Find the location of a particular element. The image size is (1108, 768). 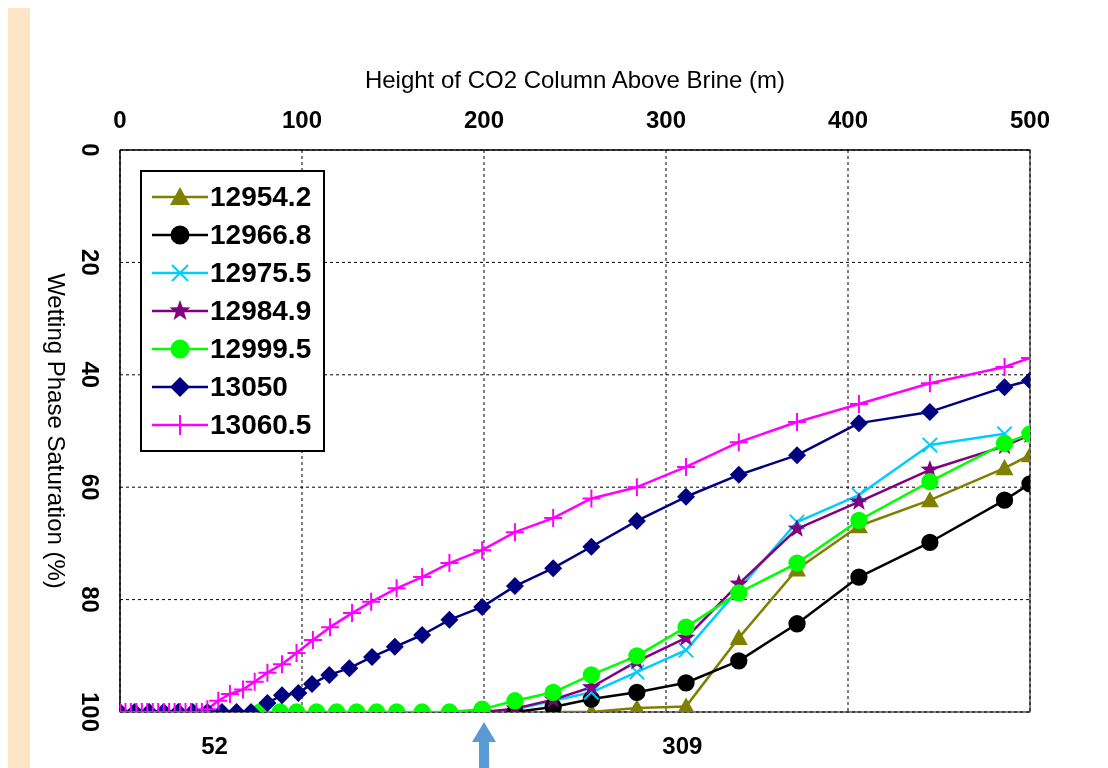

y-tick-label: 60 is located at coordinates (90, 487).